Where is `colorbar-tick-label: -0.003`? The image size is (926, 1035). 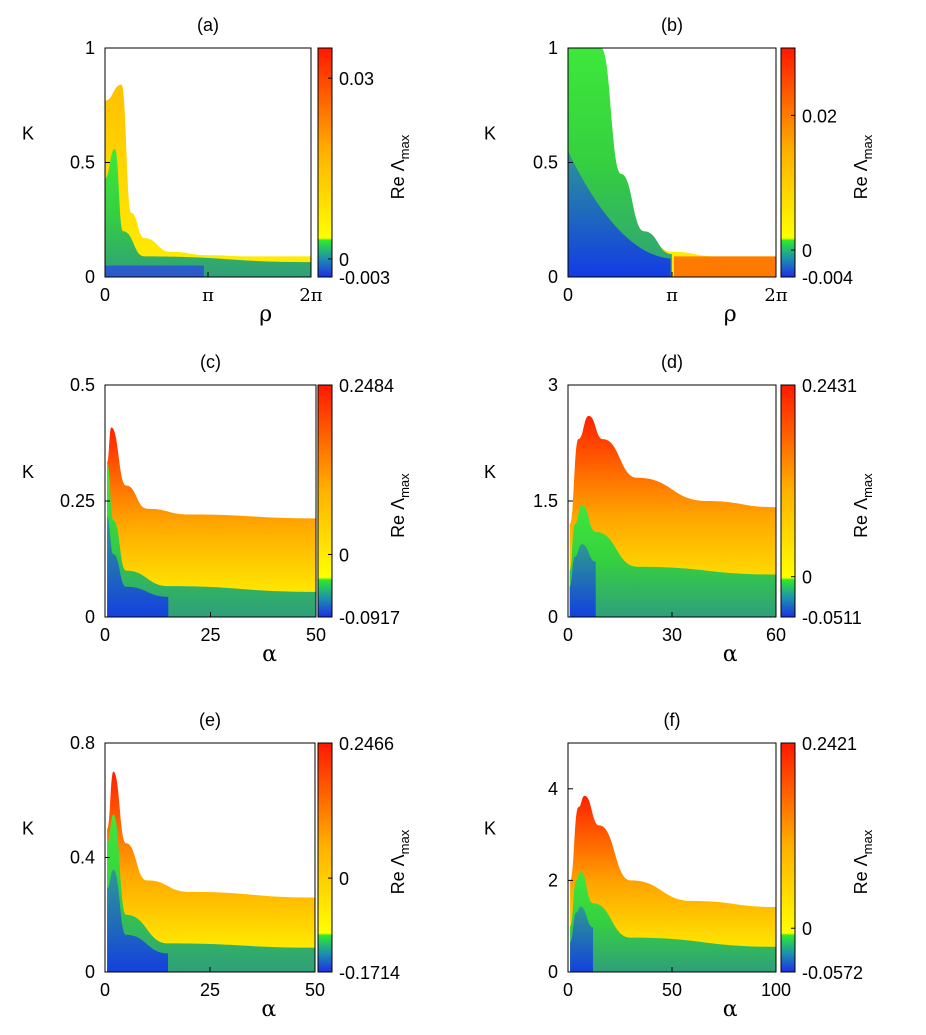 colorbar-tick-label: -0.003 is located at coordinates (364, 278).